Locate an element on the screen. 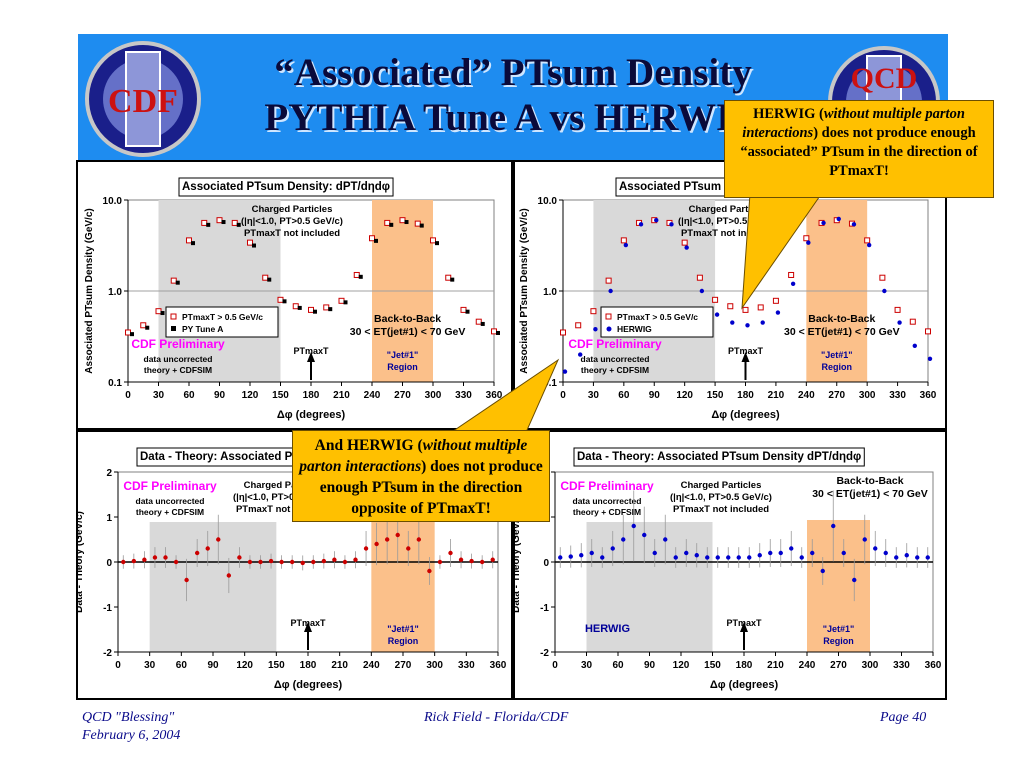  ptmax-label: PTmaxT is located at coordinates (746, 351).